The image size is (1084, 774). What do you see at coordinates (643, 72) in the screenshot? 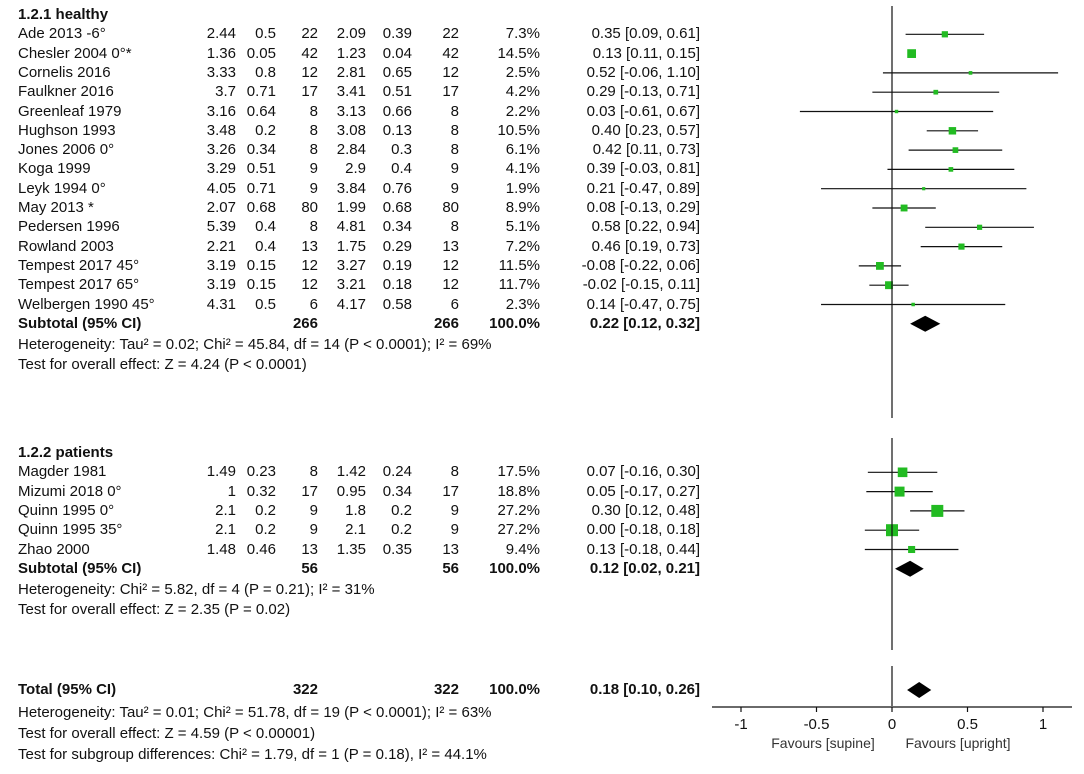
I see `study-ci-text: 0.52 [-0.06, 1.10]` at bounding box center [643, 72].